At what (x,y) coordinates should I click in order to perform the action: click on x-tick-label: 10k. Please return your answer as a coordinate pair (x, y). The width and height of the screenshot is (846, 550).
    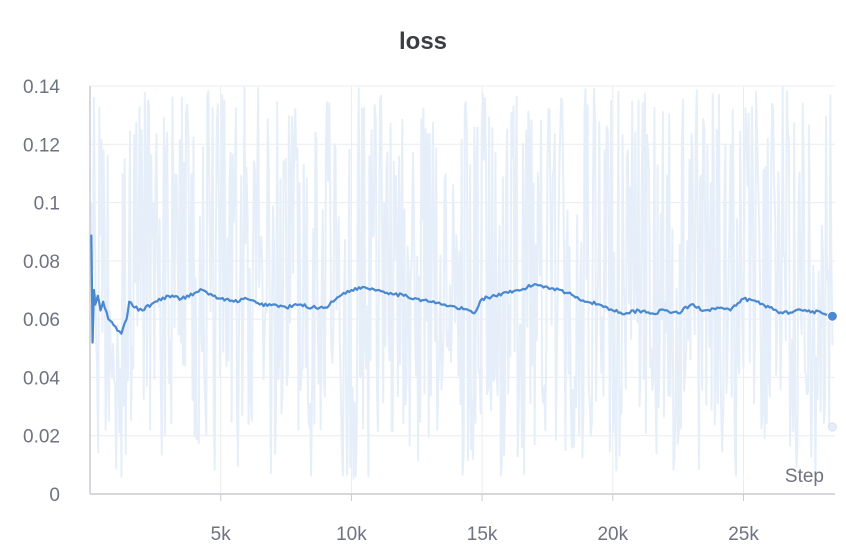
    Looking at the image, I should click on (351, 534).